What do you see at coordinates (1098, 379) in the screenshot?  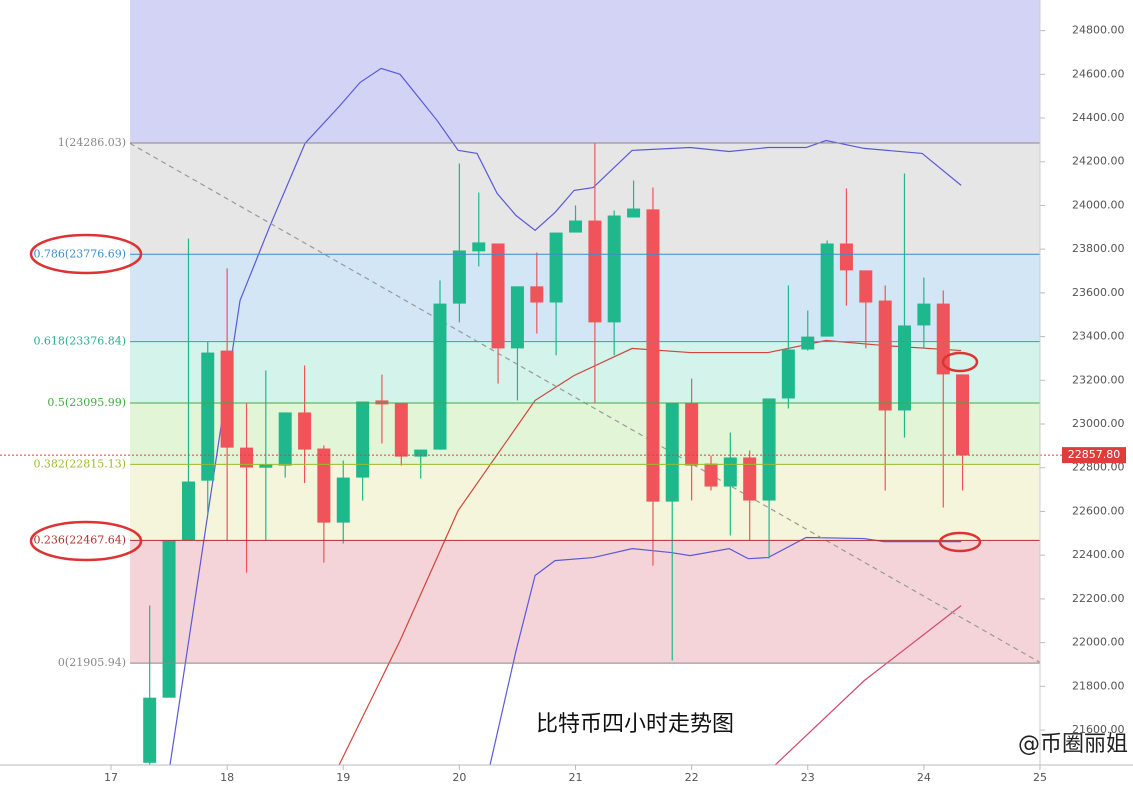 I see `y-tick-label: 23200.00` at bounding box center [1098, 379].